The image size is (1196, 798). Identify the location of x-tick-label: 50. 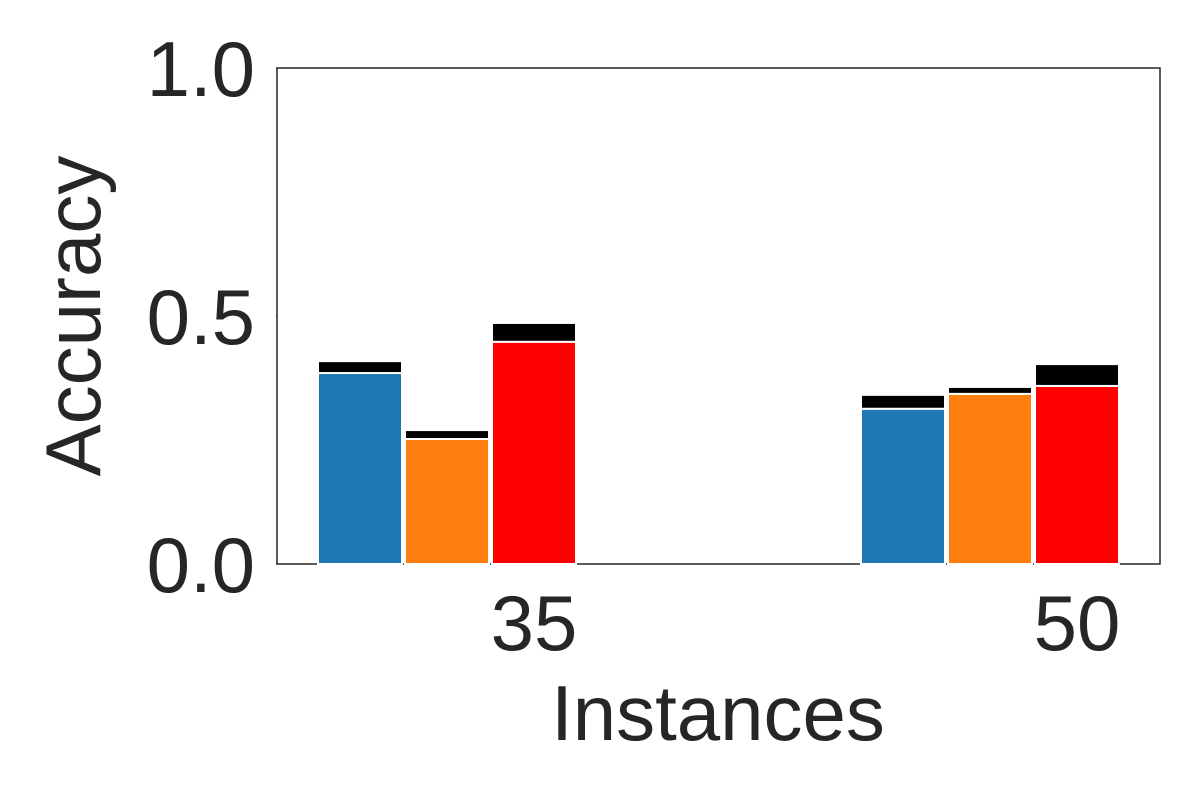
(1077, 623).